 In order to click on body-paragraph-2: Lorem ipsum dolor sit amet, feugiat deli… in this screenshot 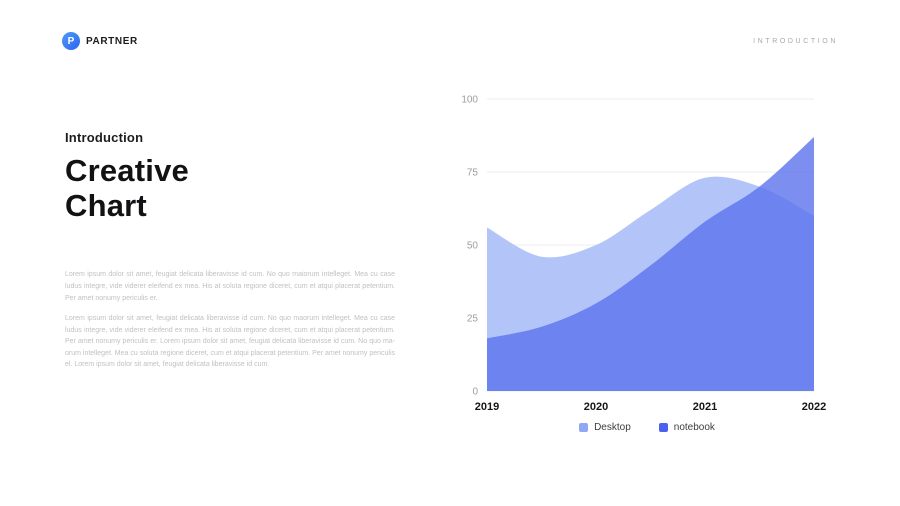, I will do `click(230, 342)`.